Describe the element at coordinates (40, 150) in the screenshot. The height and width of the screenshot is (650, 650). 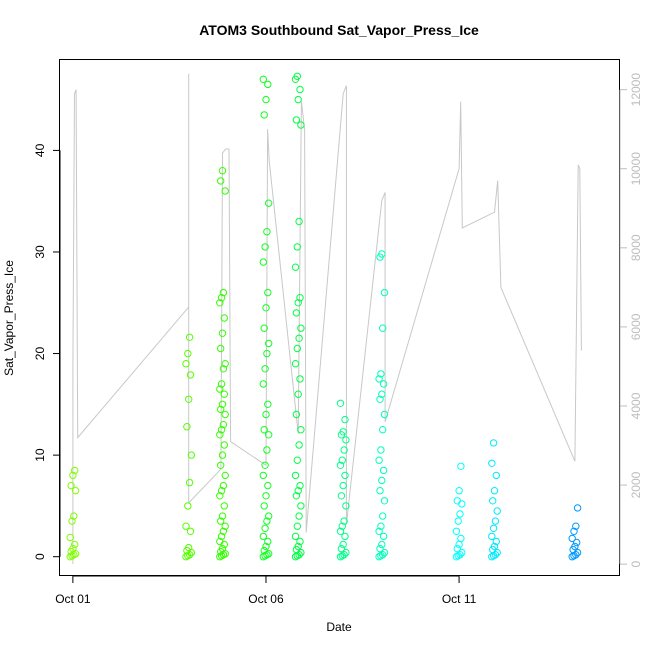
I see `y-tick-label: 40` at that location.